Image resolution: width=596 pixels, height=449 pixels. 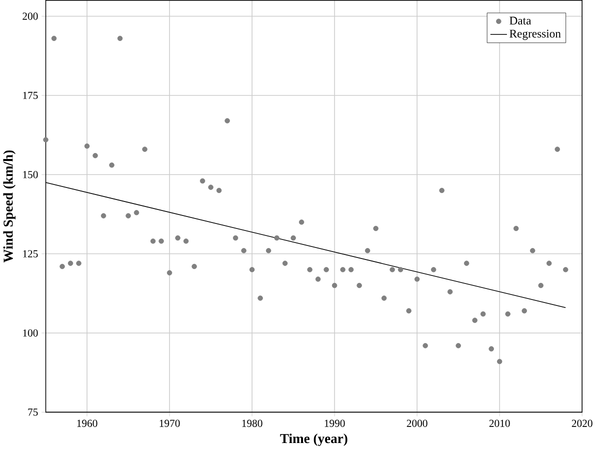 I want to click on x-tick-label: 1990, so click(x=334, y=423).